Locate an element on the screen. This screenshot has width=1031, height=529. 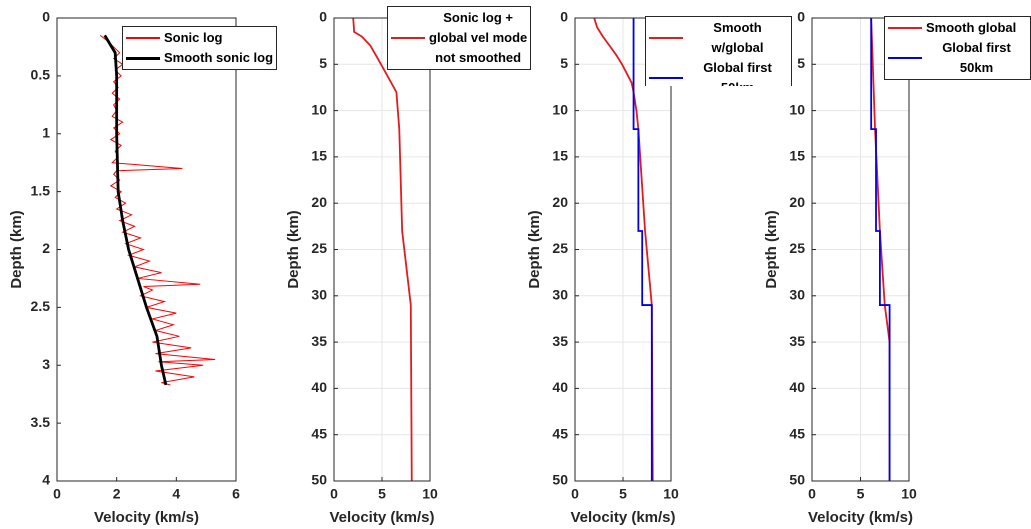
legend-box: Smooth w/global Global first 50km is located at coordinates (718, 51).